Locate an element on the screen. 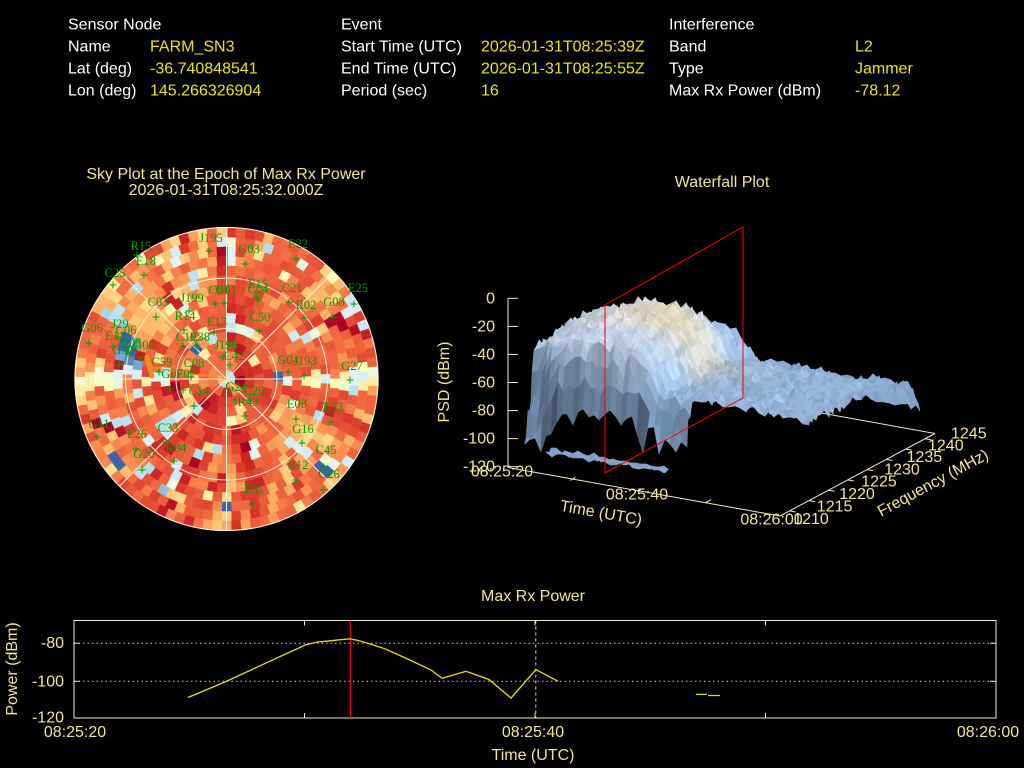  svg-text: Waterfall Plot is located at coordinates (722, 182).